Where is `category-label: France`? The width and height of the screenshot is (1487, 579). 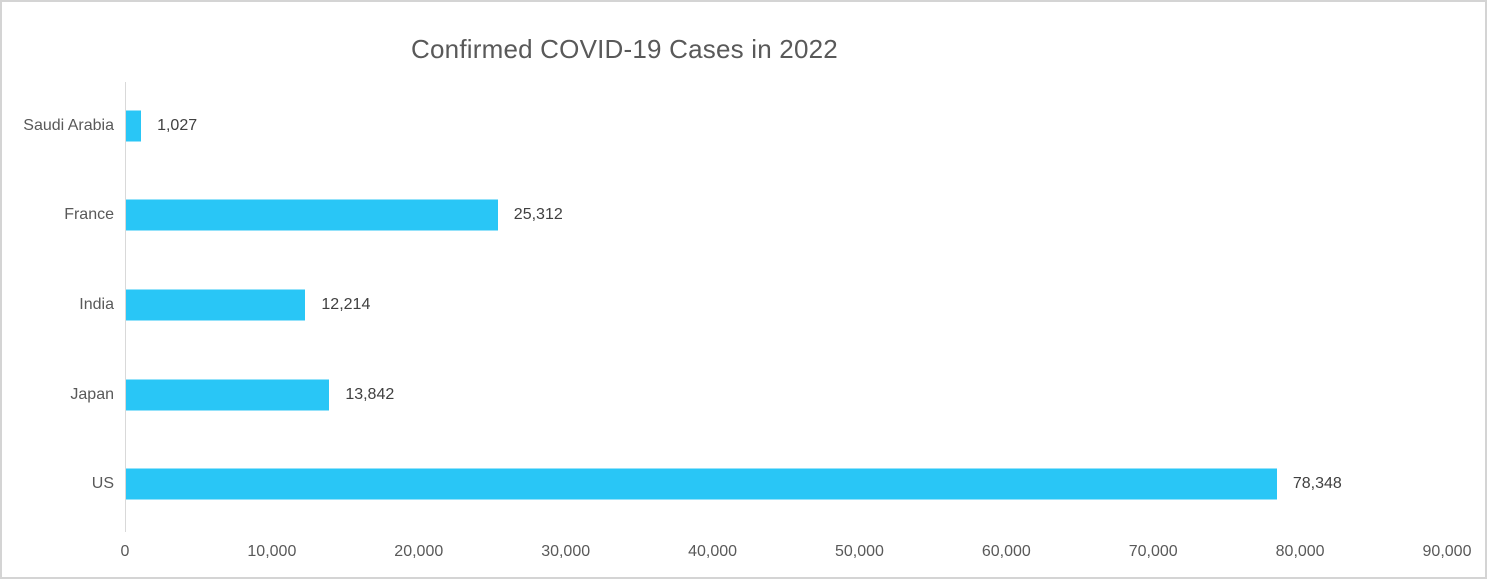
category-label: France is located at coordinates (89, 215).